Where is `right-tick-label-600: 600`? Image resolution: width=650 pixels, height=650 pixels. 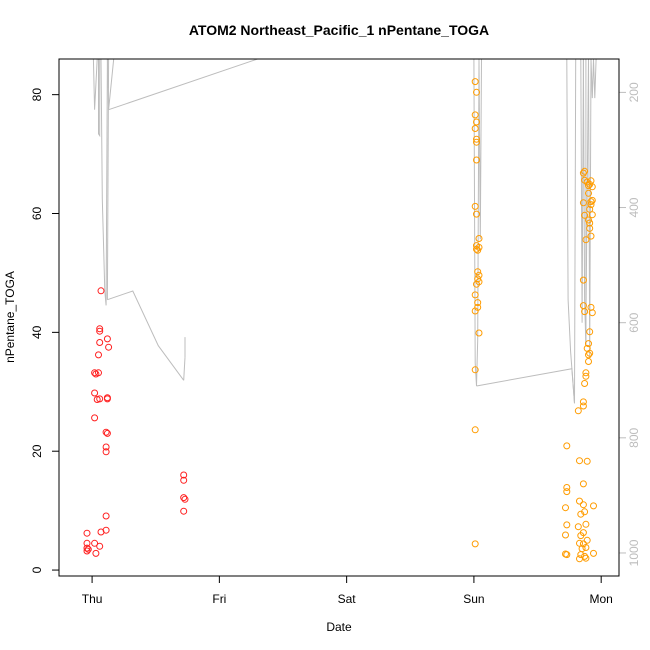 right-tick-label-600: 600 is located at coordinates (634, 322).